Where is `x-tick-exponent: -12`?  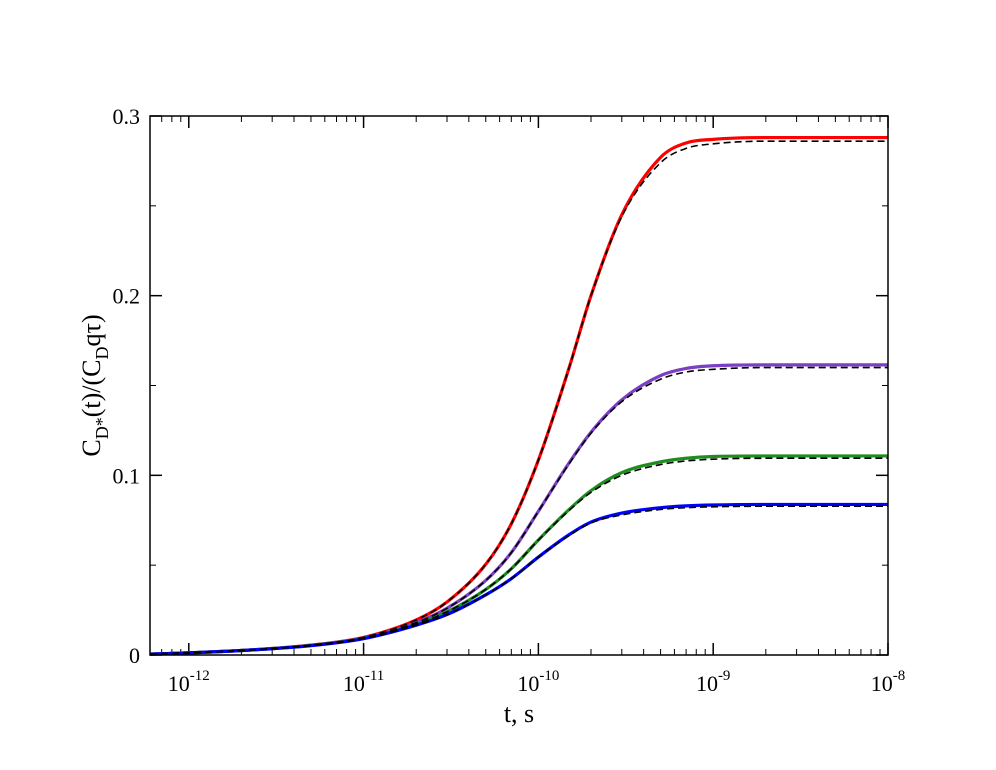 x-tick-exponent: -12 is located at coordinates (200, 676).